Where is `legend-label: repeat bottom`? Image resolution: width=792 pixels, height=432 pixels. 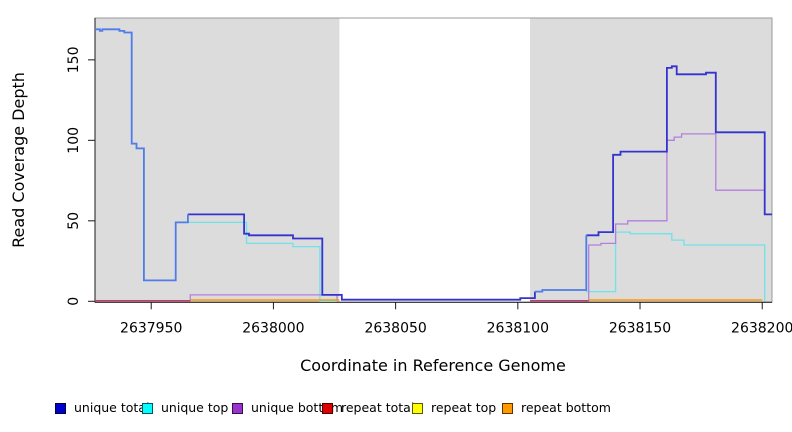
legend-label: repeat bottom is located at coordinates (566, 407).